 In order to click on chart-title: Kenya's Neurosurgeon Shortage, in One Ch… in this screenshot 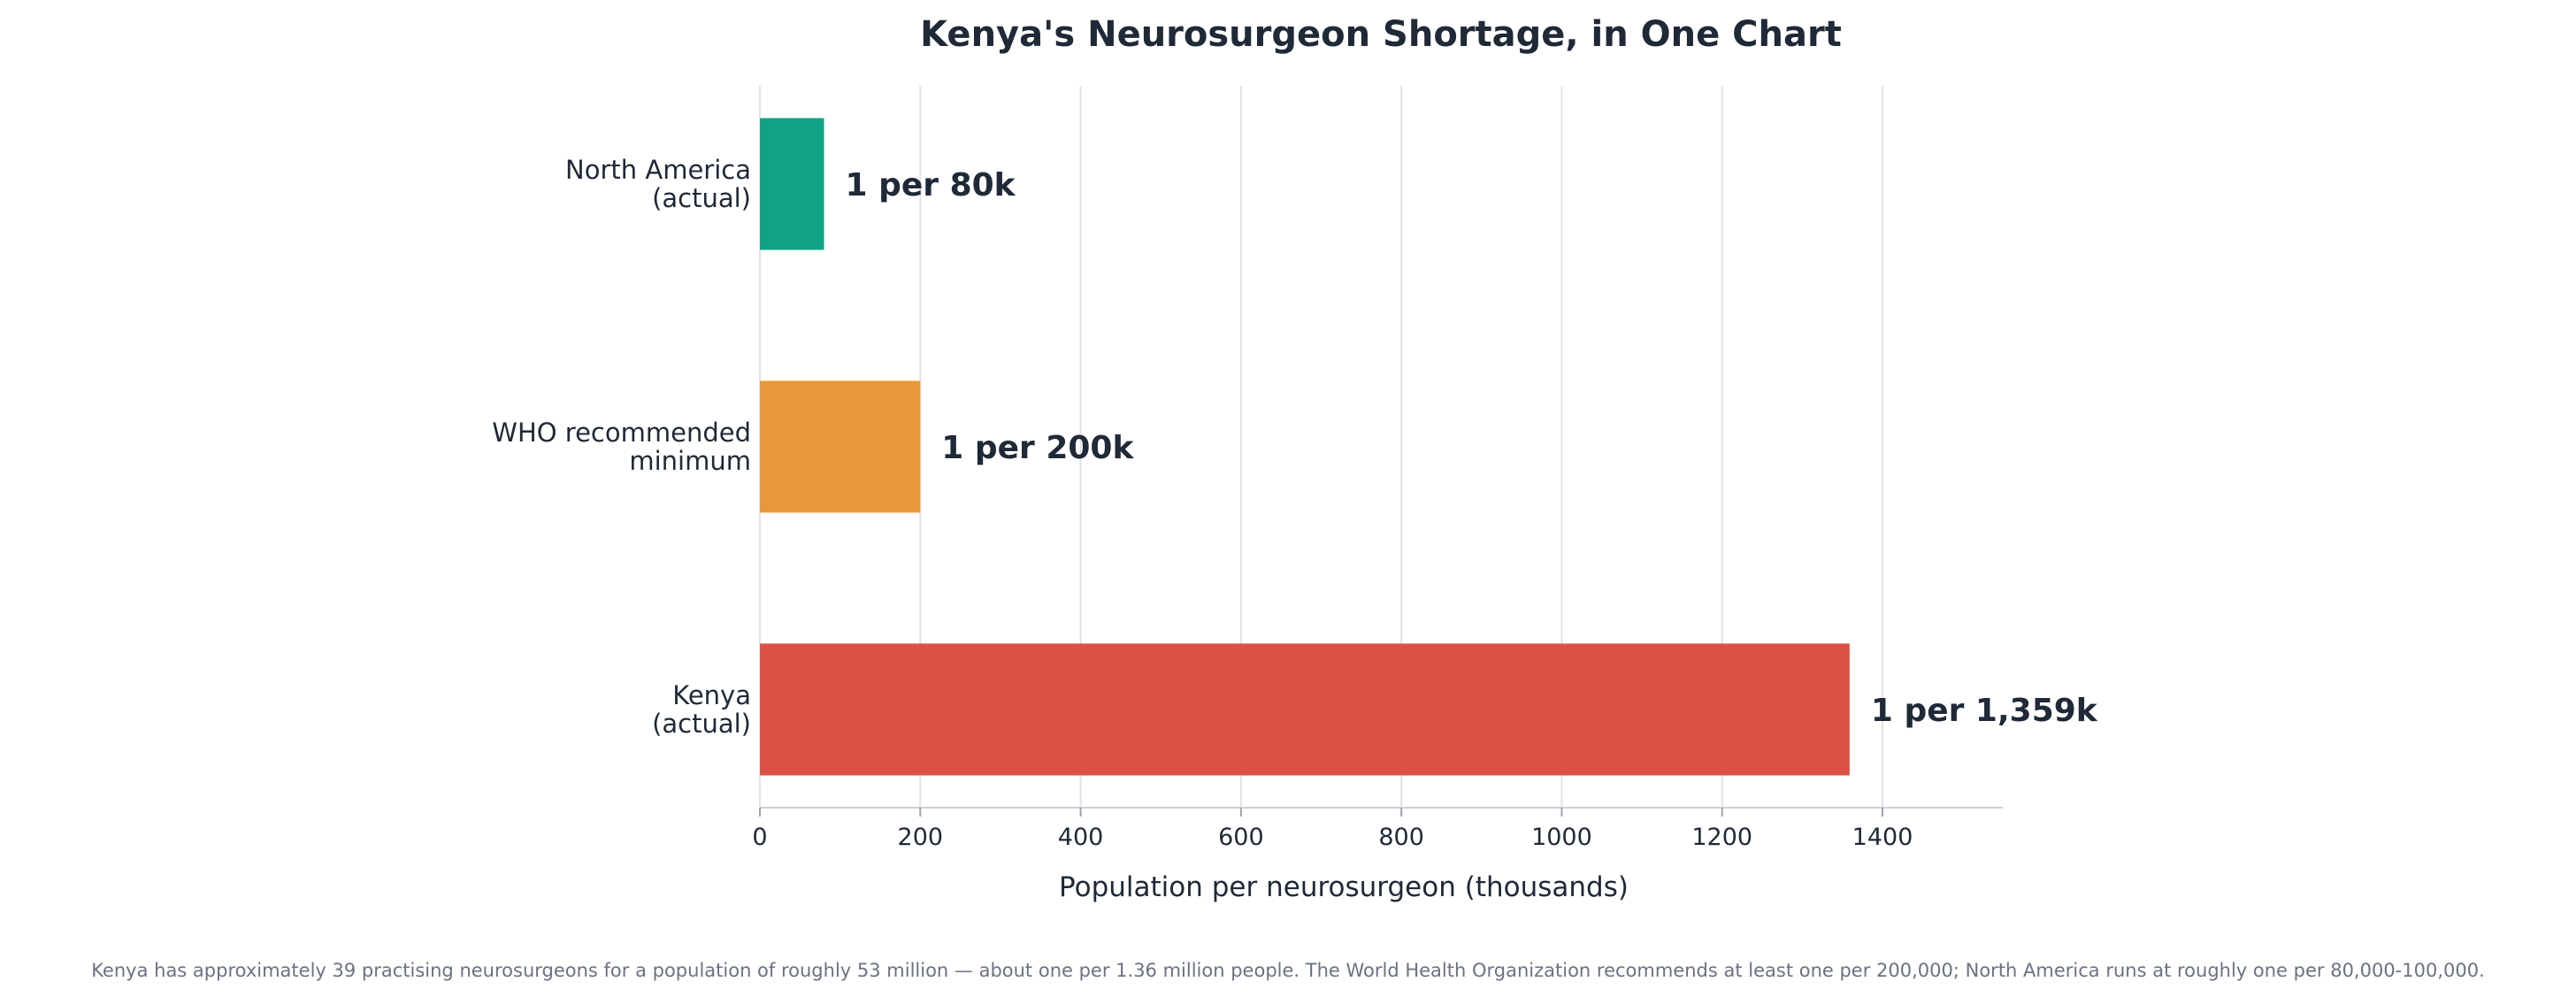, I will do `click(1381, 34)`.